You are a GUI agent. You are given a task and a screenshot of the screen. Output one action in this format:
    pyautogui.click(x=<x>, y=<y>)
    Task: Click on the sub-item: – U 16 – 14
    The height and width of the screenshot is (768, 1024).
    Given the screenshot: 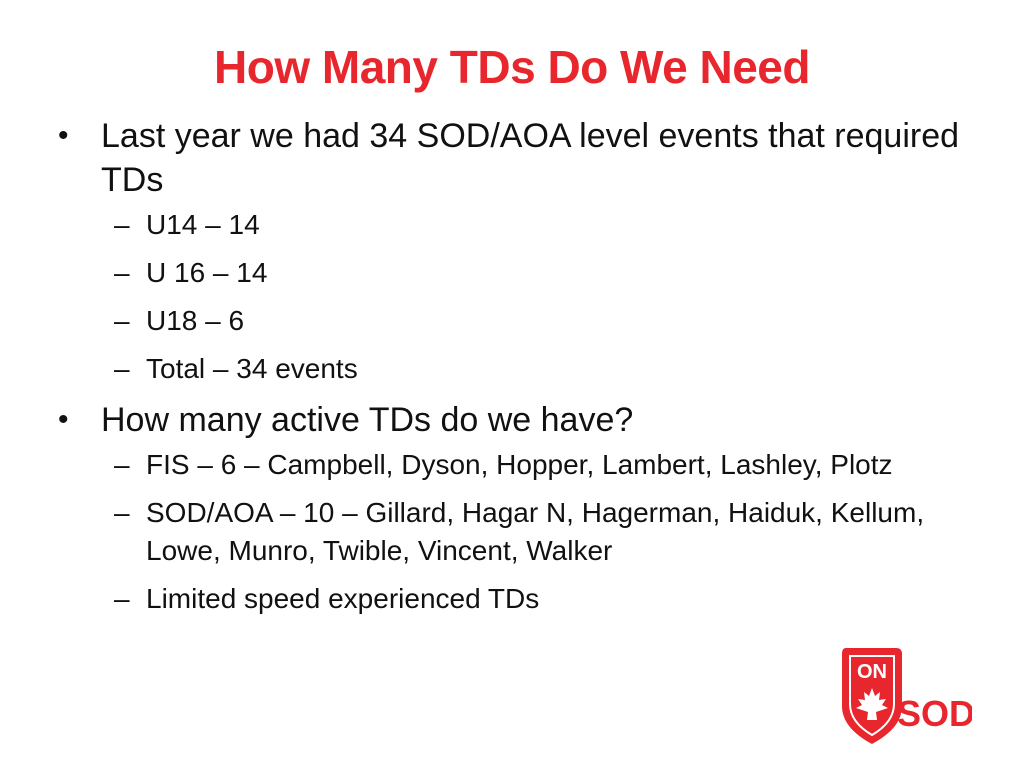 What is the action you would take?
    pyautogui.click(x=516, y=273)
    